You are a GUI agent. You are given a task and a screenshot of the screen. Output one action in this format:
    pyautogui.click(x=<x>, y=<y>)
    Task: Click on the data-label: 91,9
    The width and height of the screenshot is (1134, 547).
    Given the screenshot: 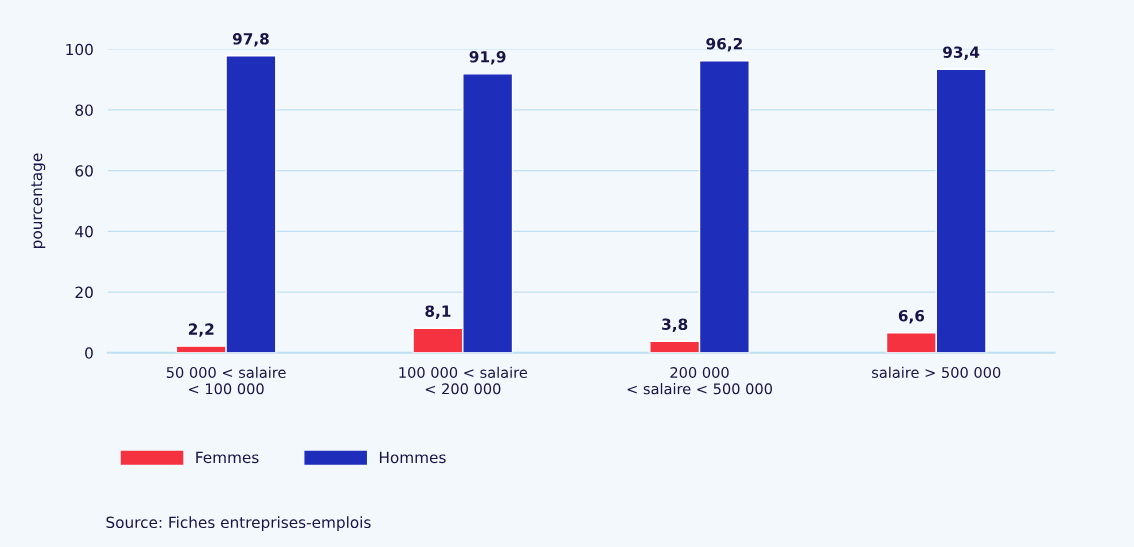 What is the action you would take?
    pyautogui.click(x=487, y=57)
    